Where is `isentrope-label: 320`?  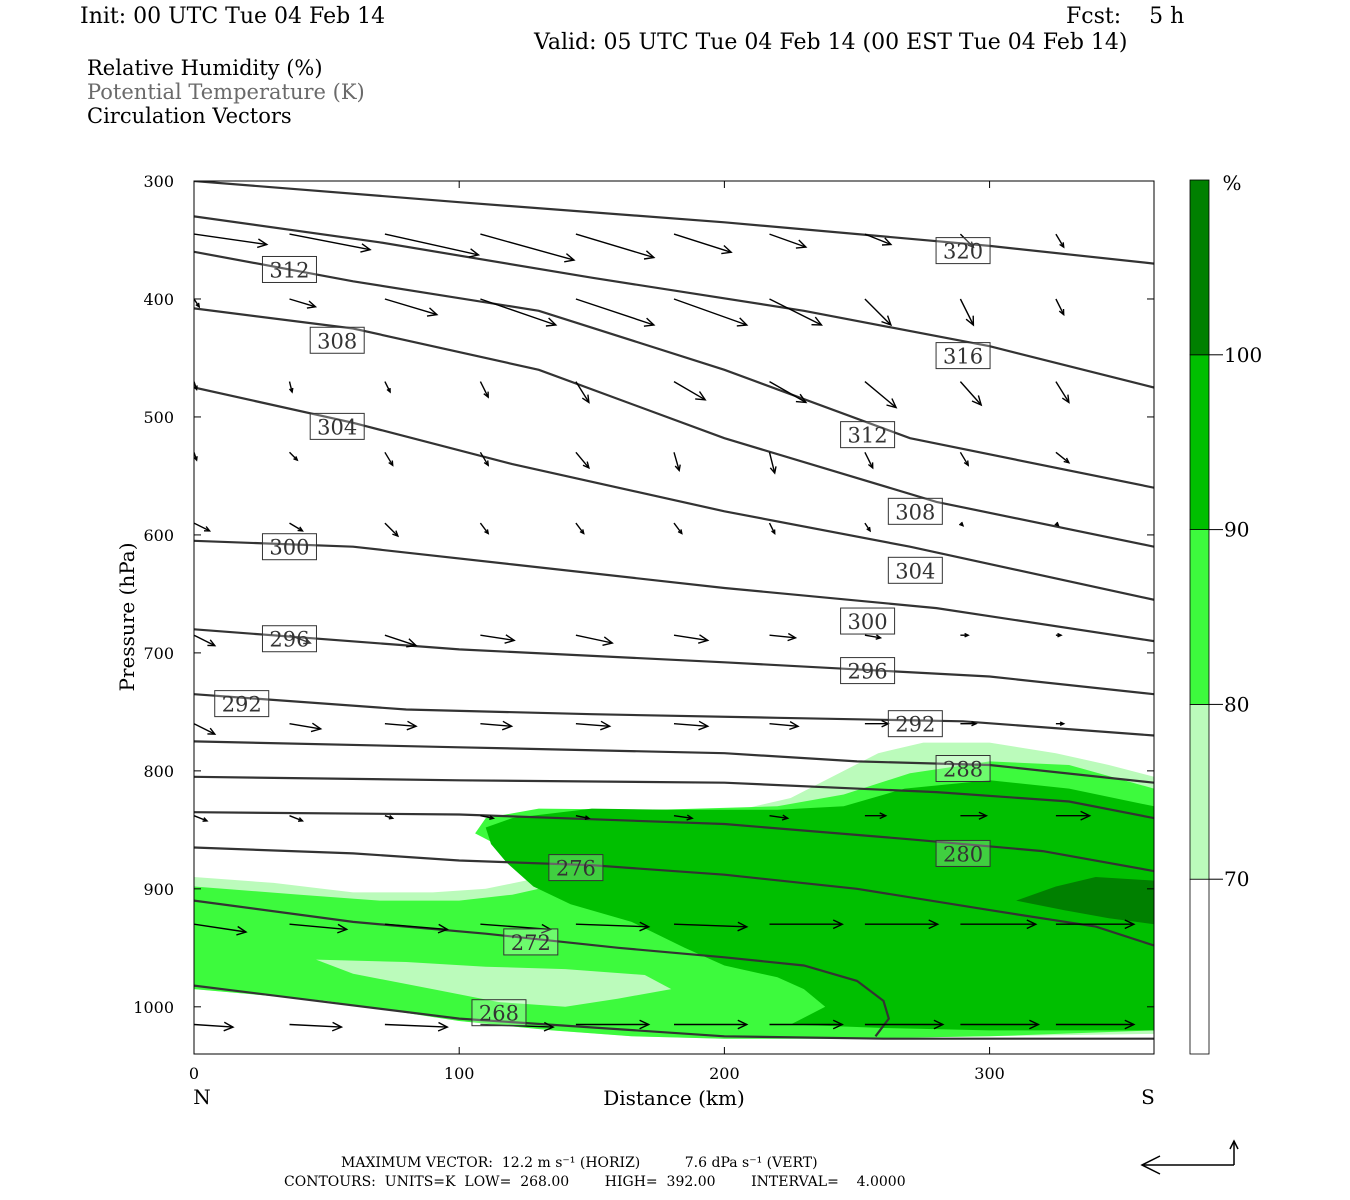
isentrope-label: 320 is located at coordinates (963, 252).